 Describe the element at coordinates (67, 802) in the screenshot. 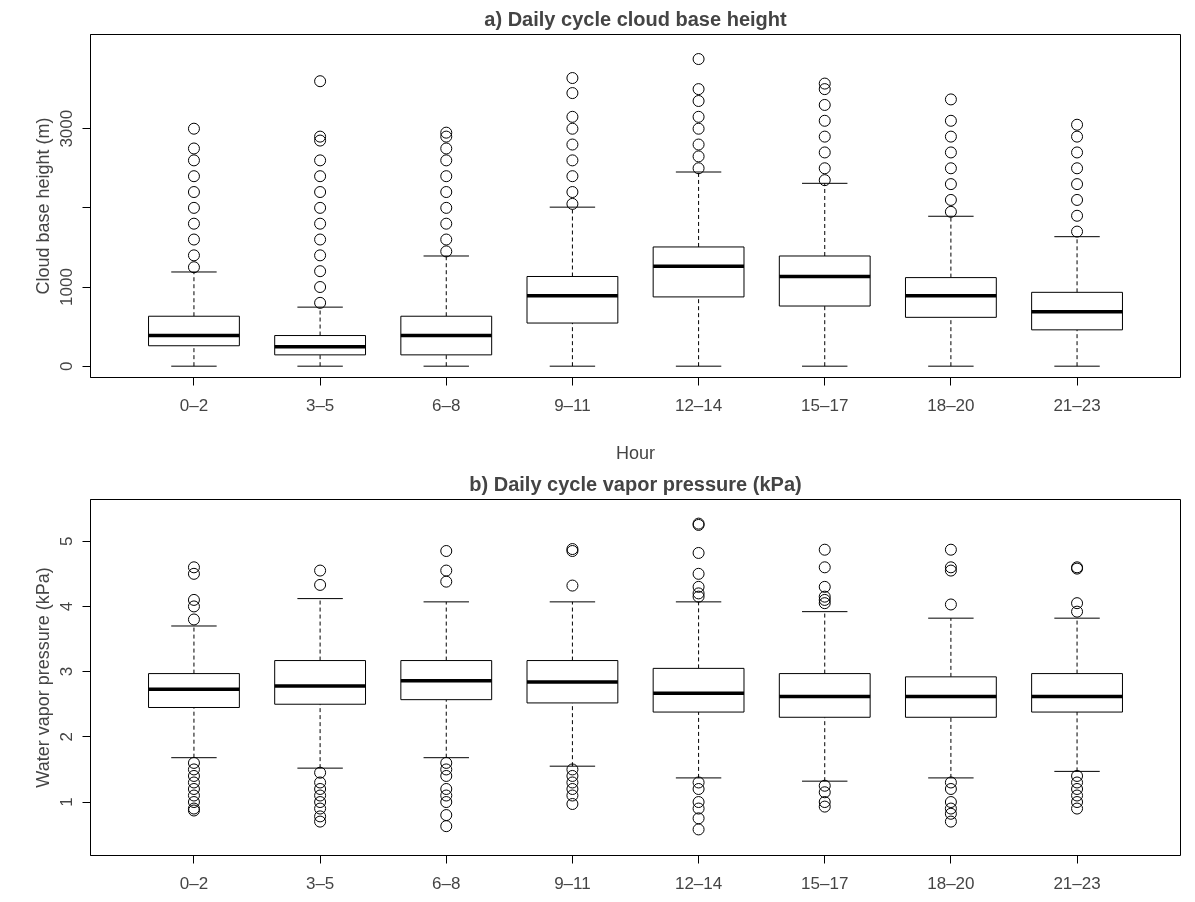

I see `y-tick-label: 1` at that location.